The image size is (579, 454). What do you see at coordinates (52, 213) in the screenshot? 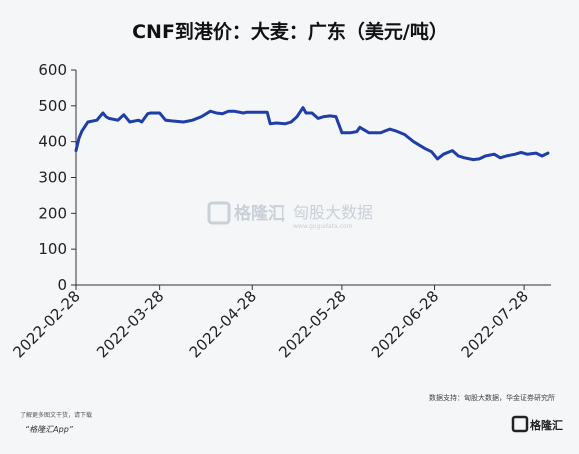
I see `y-tick-label: 200` at bounding box center [52, 213].